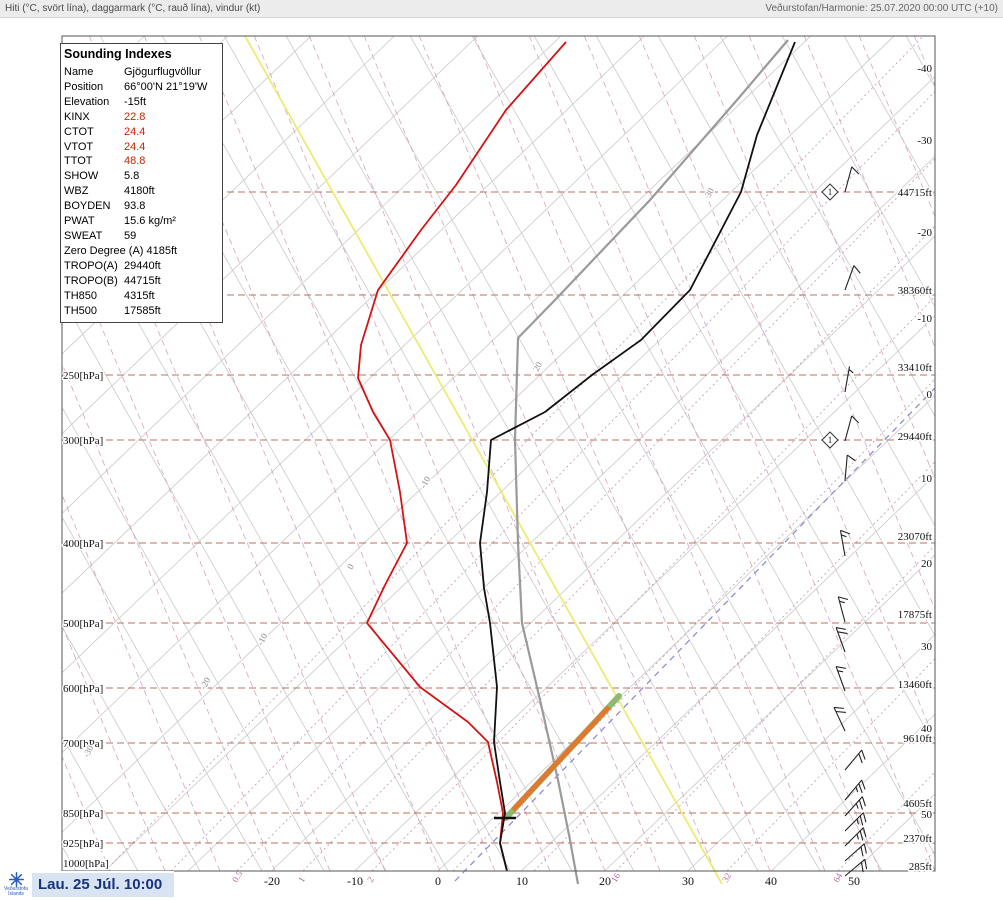 Image resolution: width=1003 pixels, height=900 pixels. Describe the element at coordinates (83, 235) in the screenshot. I see `index-label: SWEAT` at that location.